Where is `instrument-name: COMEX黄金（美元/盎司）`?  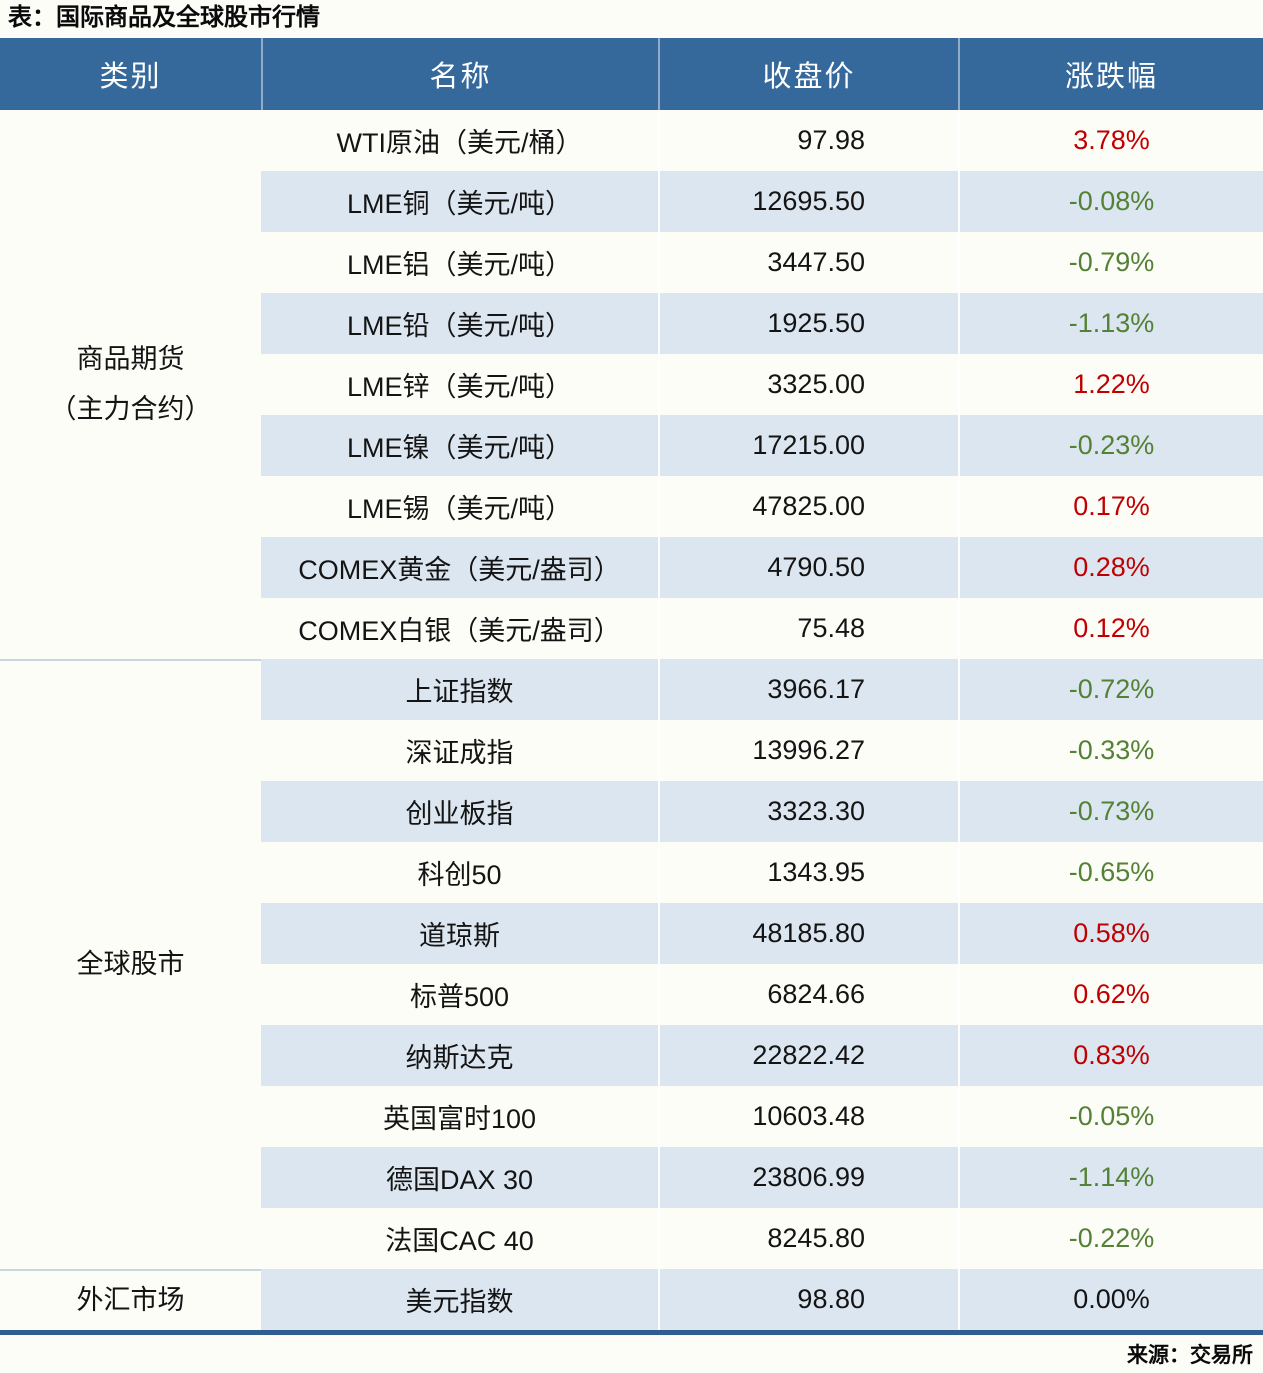
instrument-name: COMEX黄金（美元/盎司） is located at coordinates (459, 567).